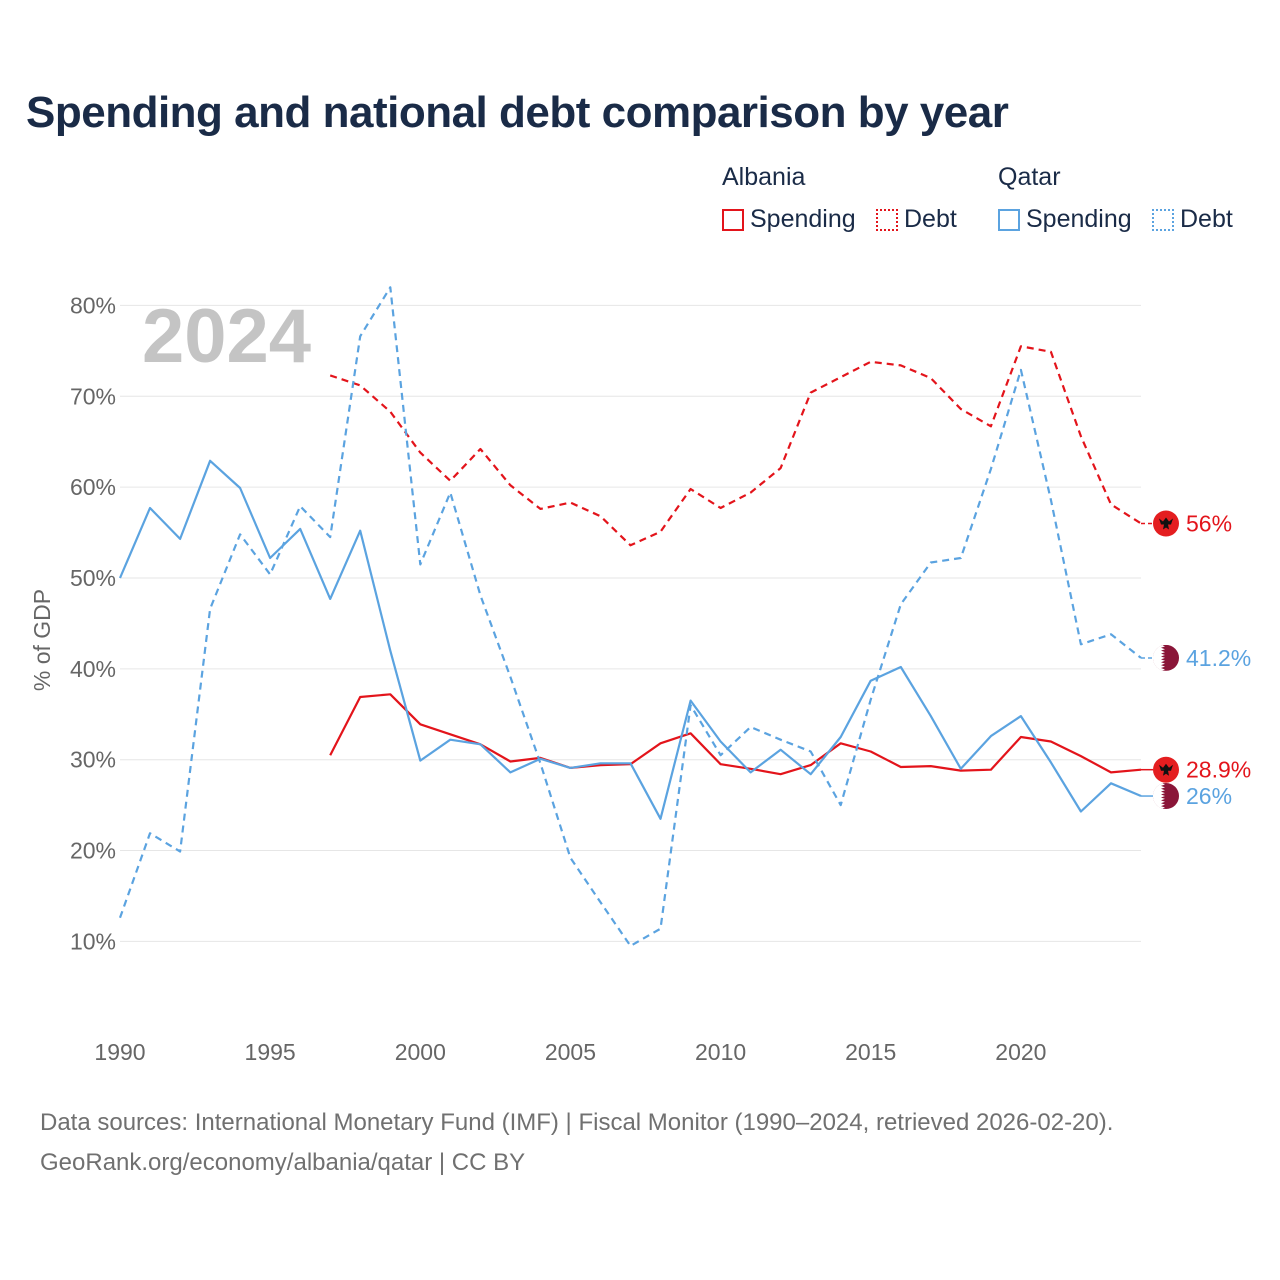  Describe the element at coordinates (1218, 658) in the screenshot. I see `end-label-qatar-debt: 41.2%` at that location.